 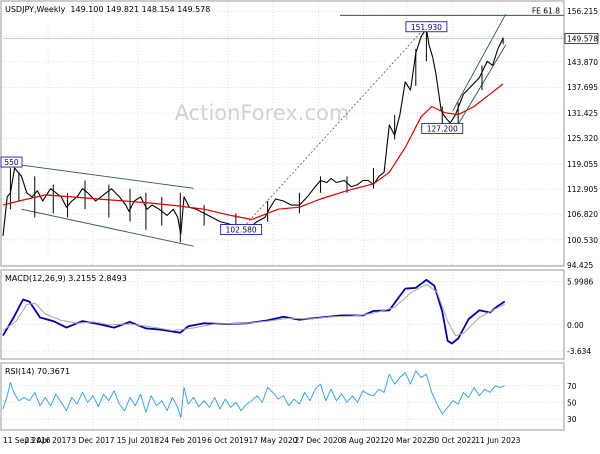 What do you see at coordinates (582, 113) in the screenshot?
I see `price-y-tick-label: 131.425` at bounding box center [582, 113].